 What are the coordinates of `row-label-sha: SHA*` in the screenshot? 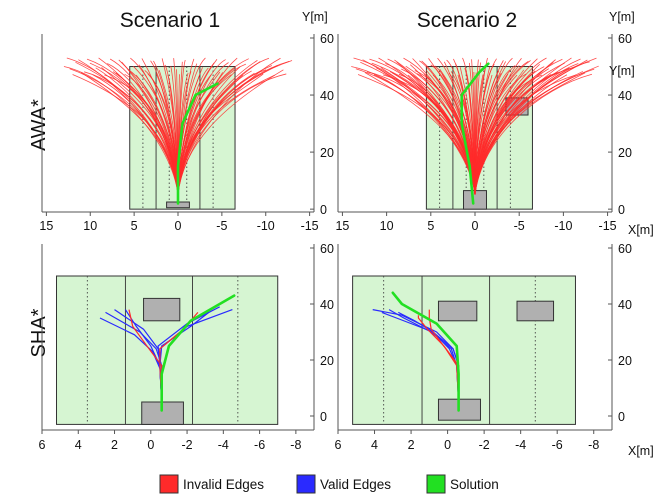 It's located at (39, 332).